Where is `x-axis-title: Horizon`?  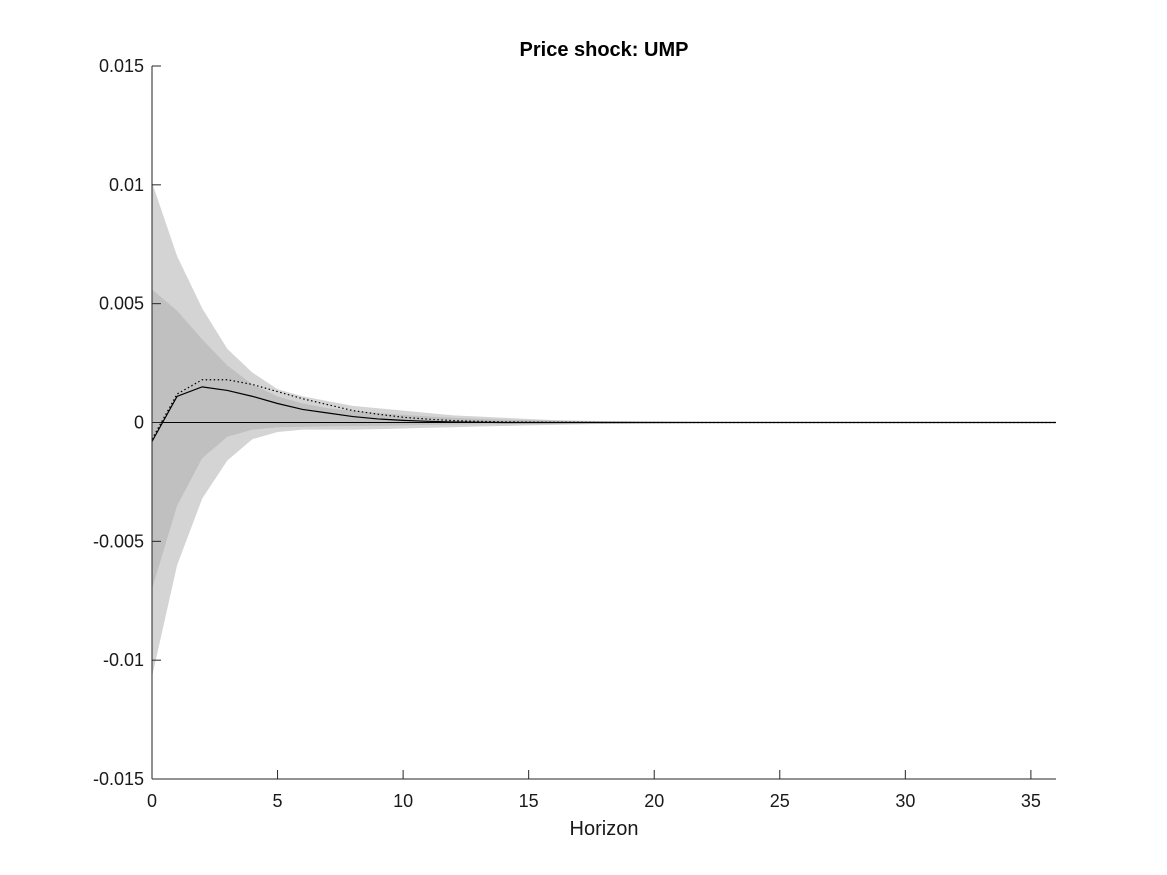 x-axis-title: Horizon is located at coordinates (604, 829).